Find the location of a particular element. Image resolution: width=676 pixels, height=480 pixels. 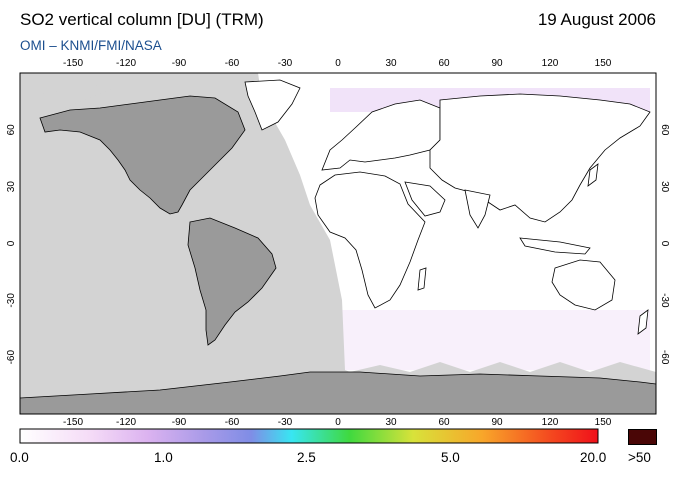

lon-tick-top: 120 is located at coordinates (550, 63).